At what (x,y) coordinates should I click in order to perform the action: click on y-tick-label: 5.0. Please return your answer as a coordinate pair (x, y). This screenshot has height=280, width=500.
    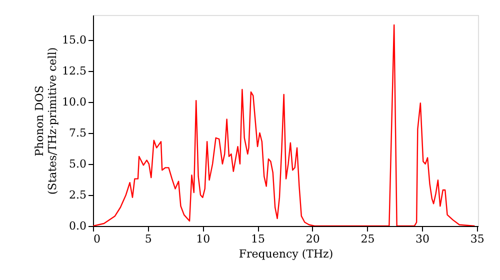
    Looking at the image, I should click on (77, 163).